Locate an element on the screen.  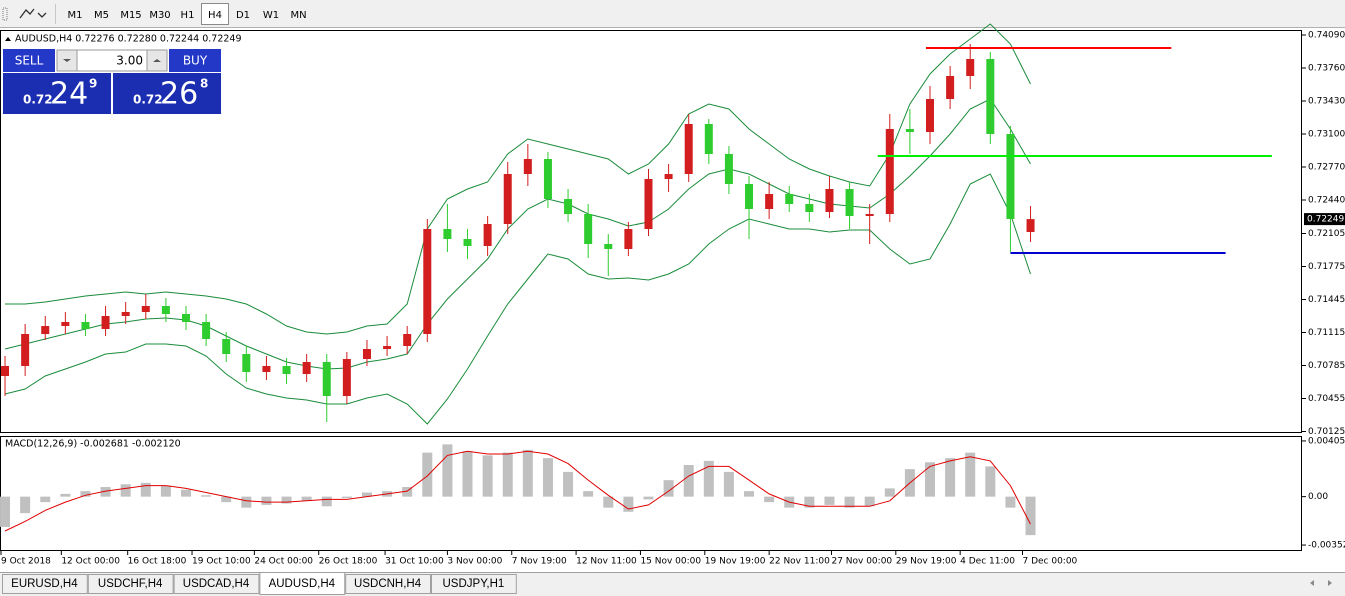
ask-box is located at coordinates (167, 93).